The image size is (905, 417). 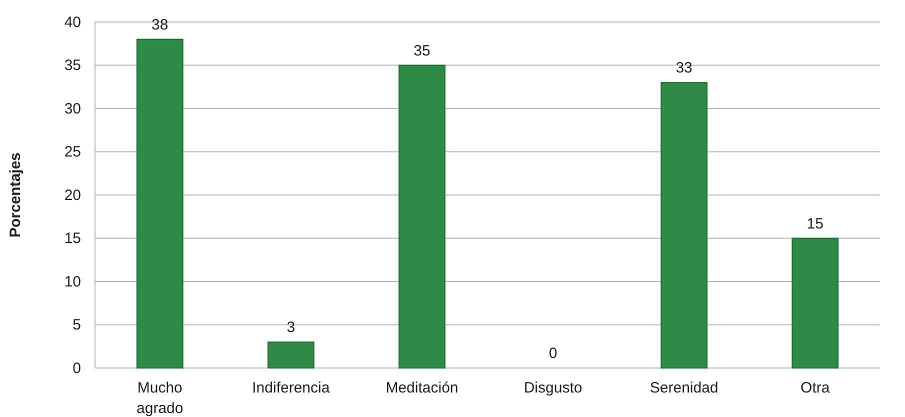 I want to click on y-tick-label: 15, so click(x=72, y=239).